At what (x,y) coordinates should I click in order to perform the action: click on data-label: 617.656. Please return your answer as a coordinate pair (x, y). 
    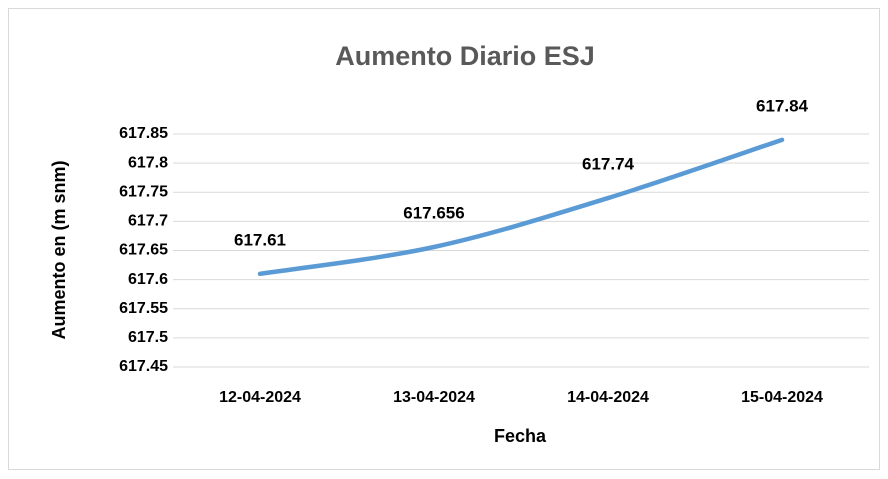
    Looking at the image, I should click on (433, 212).